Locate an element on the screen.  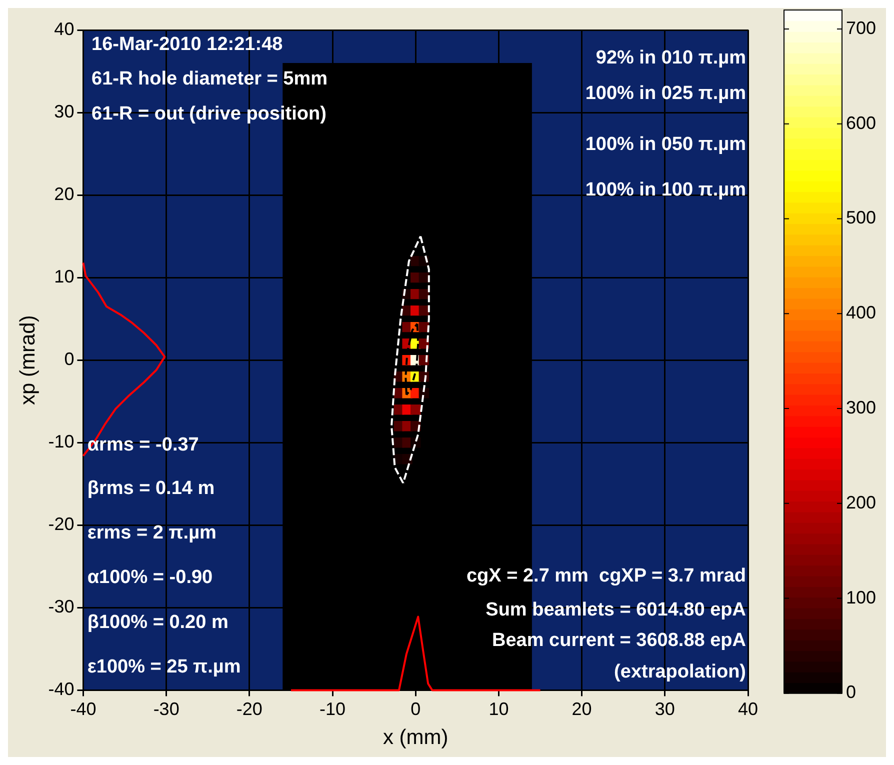
color-bar-label: 600 is located at coordinates (861, 122).